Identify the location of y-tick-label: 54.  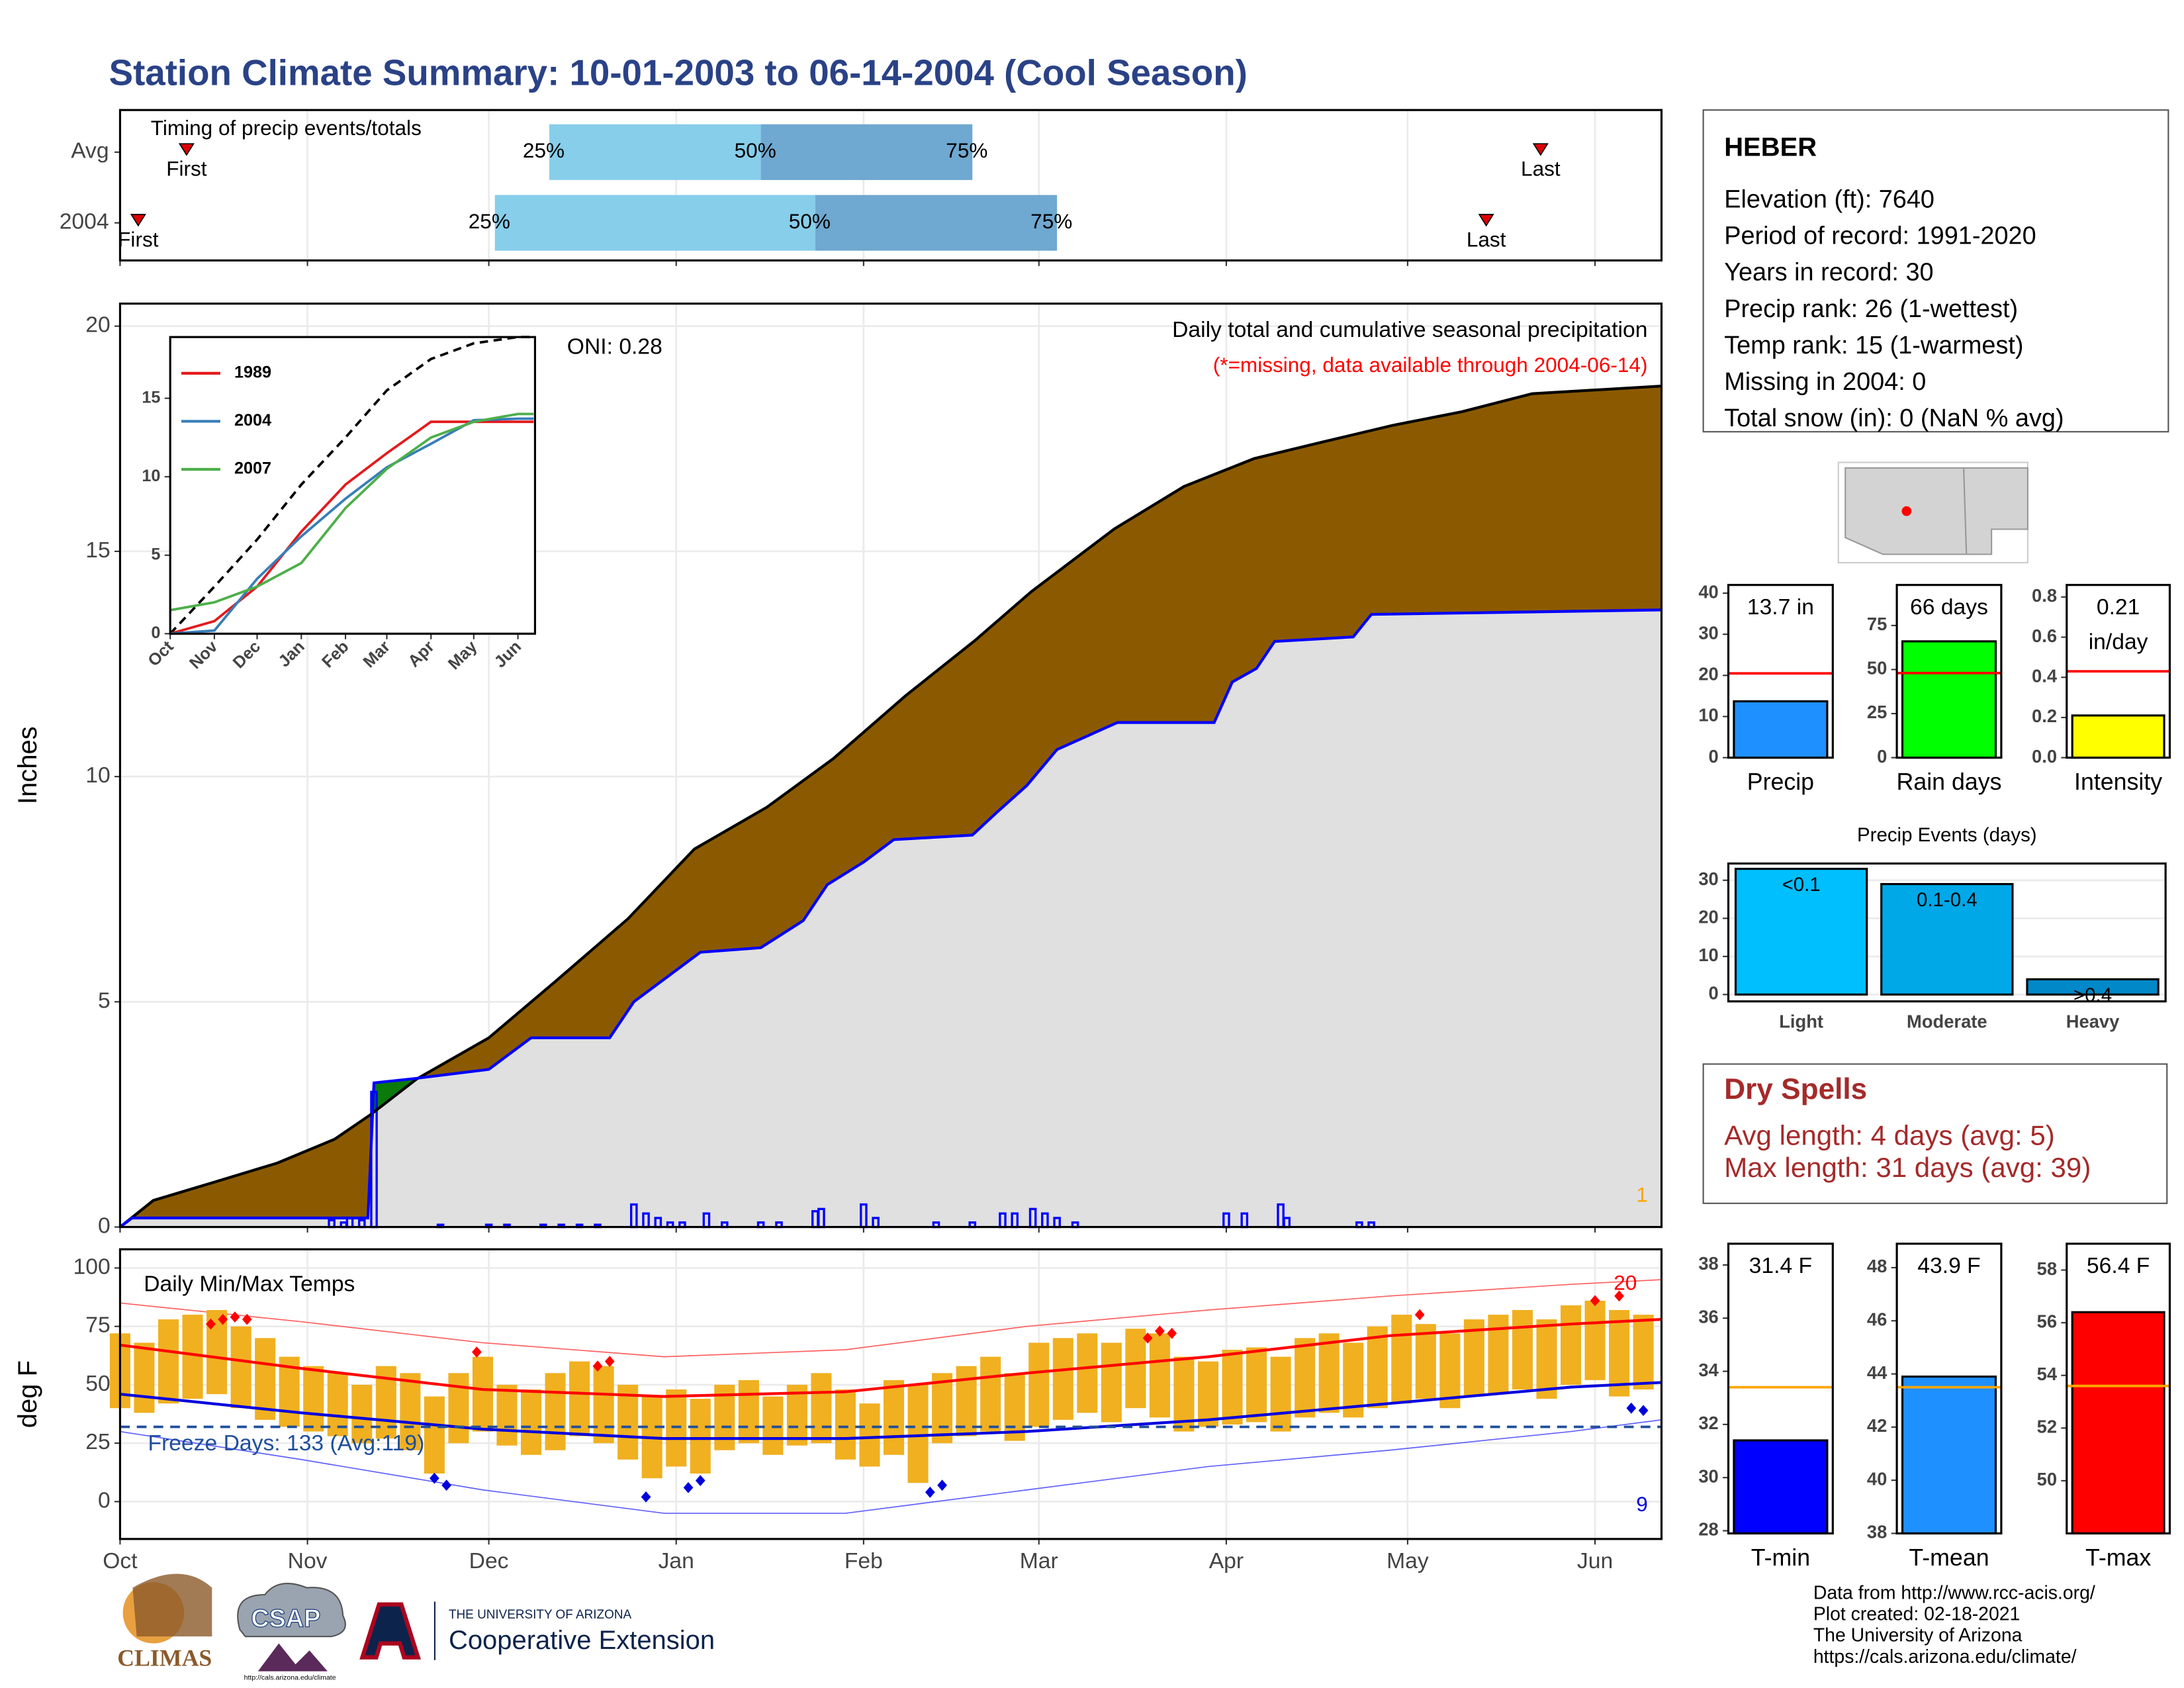
(2048, 1374).